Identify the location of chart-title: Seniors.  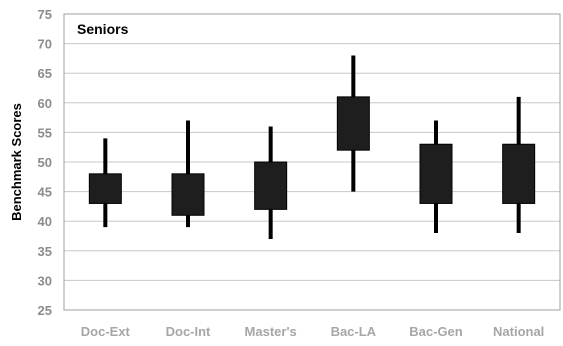
(103, 29).